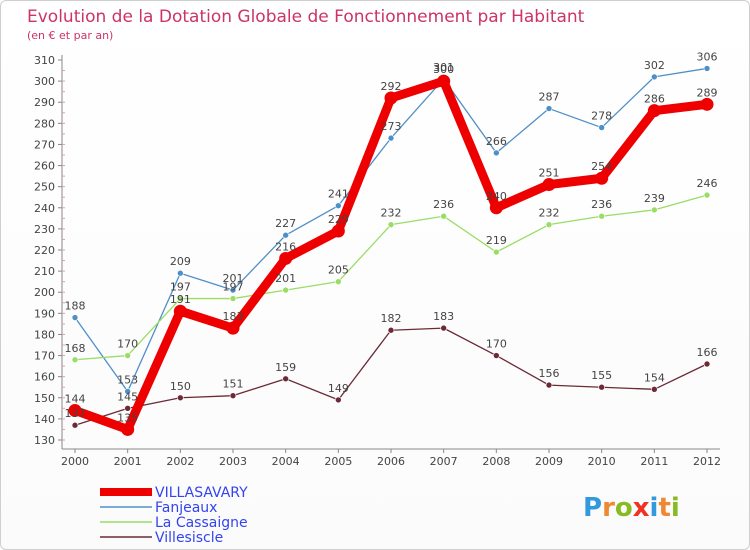 This screenshot has height=550, width=750. What do you see at coordinates (654, 377) in the screenshot?
I see `data-label-villesiscle: 154` at bounding box center [654, 377].